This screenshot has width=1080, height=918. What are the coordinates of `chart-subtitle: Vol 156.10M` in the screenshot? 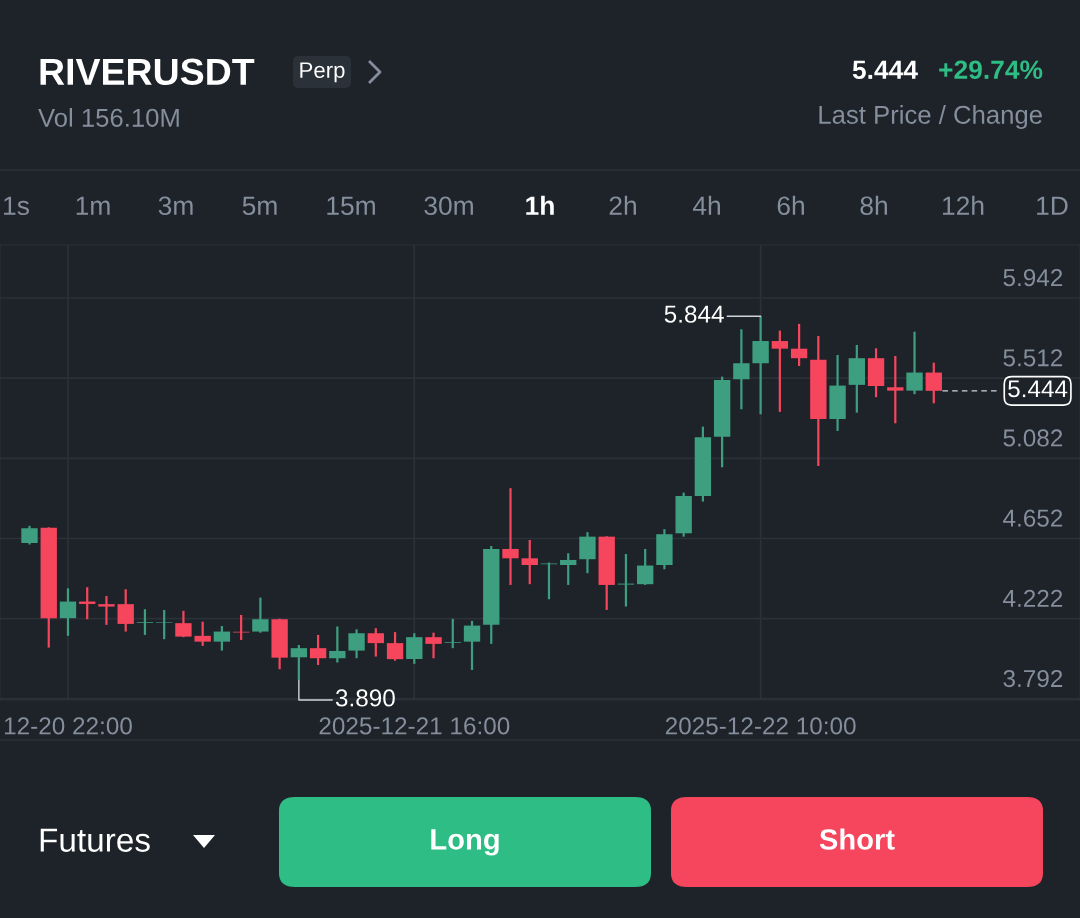 It's located at (108, 117).